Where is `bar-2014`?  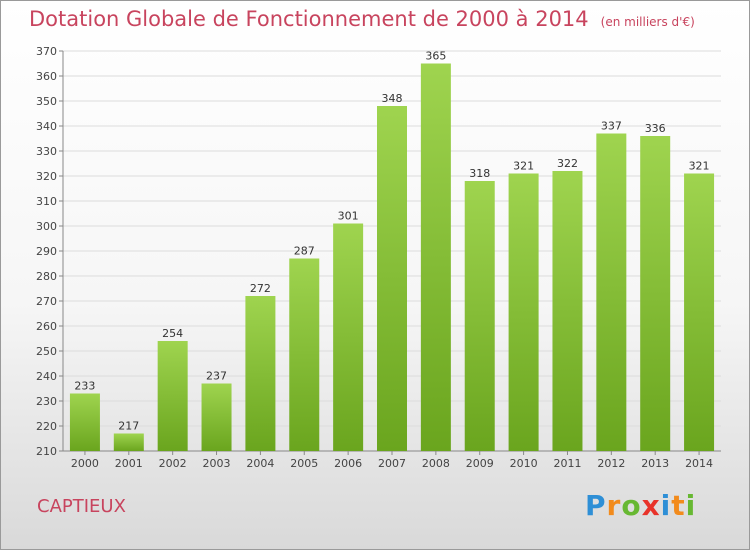
bar-2014 is located at coordinates (699, 312).